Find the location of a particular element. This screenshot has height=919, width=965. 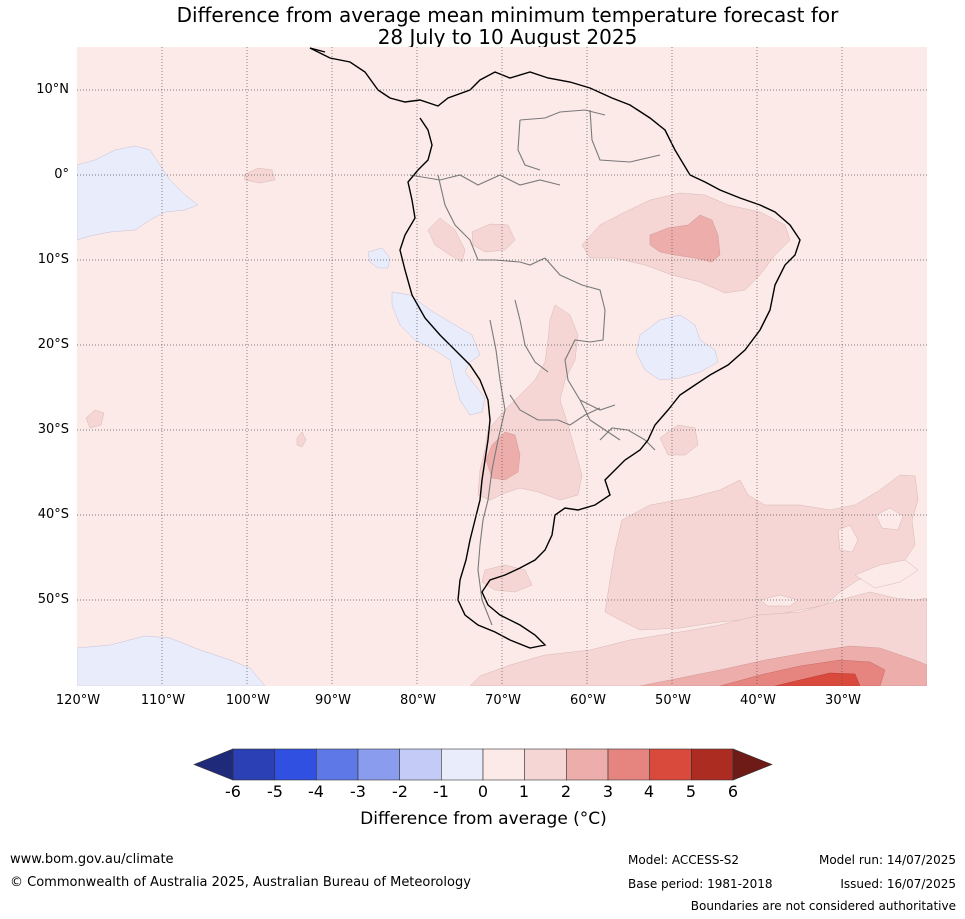

lon-label-30w: 30°W is located at coordinates (843, 700).